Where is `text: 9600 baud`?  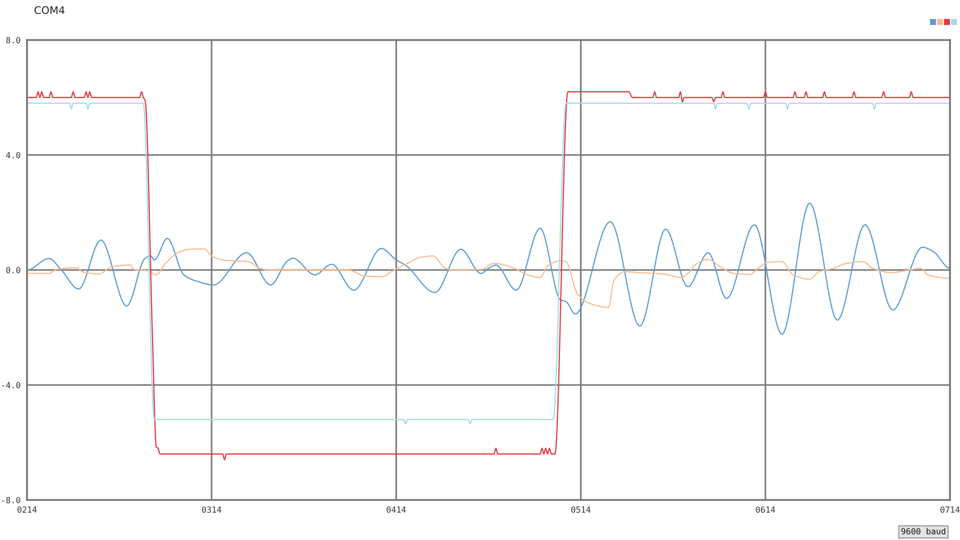
text: 9600 baud is located at coordinates (923, 531).